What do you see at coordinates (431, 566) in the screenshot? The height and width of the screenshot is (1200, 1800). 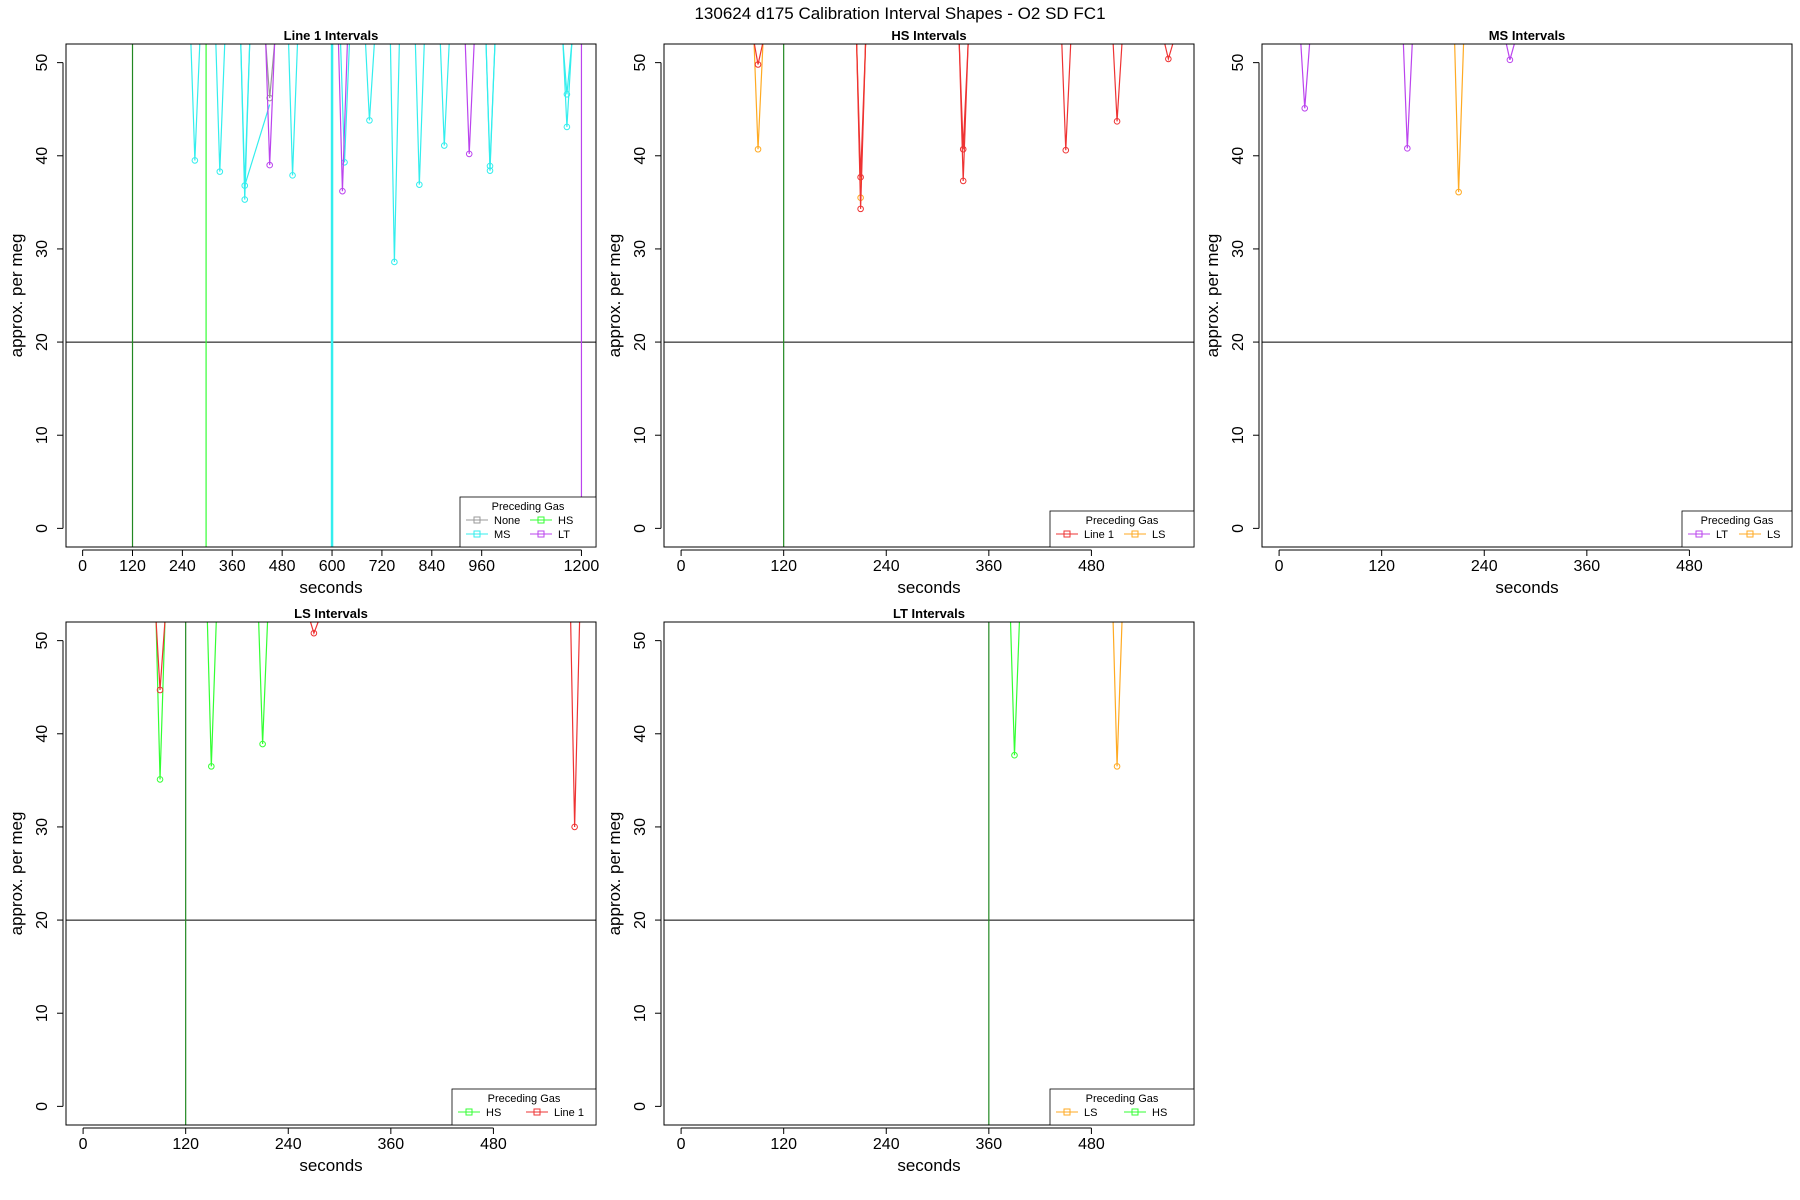 I see `x-tick-label: 840` at bounding box center [431, 566].